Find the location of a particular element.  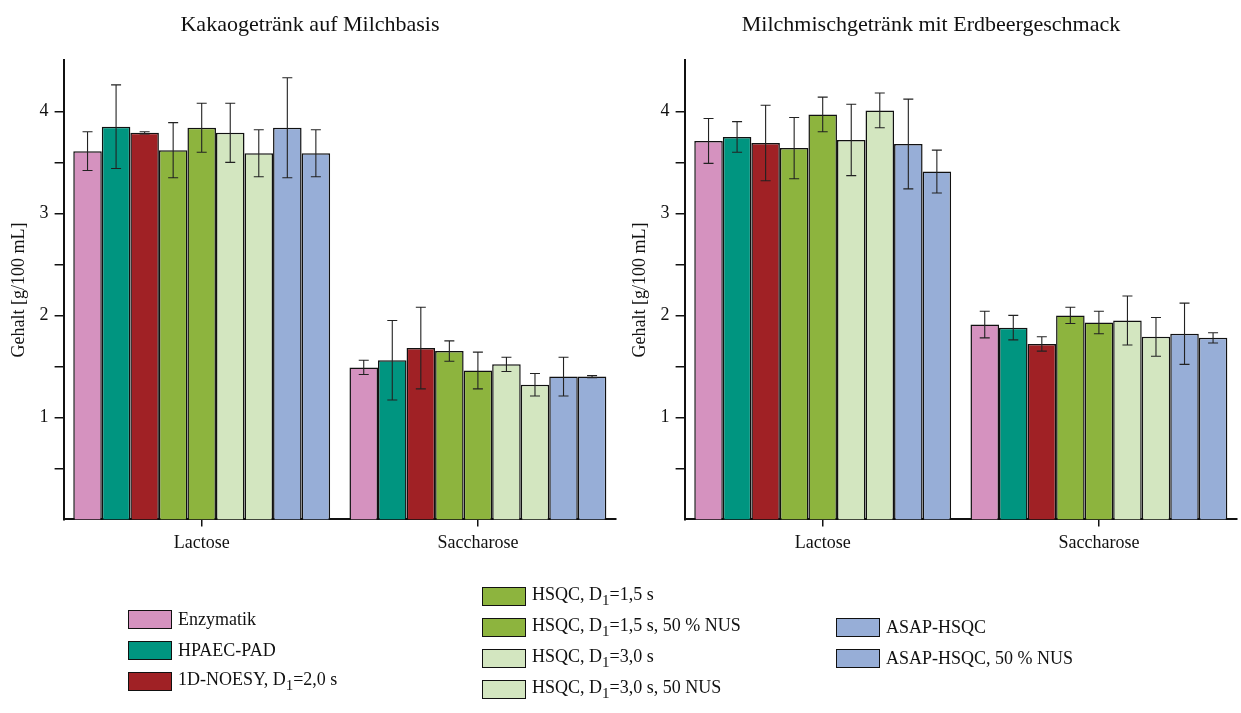

legend-label: 1D-NOESY, D$_{1}$=2,0 s is located at coordinates (258, 681).